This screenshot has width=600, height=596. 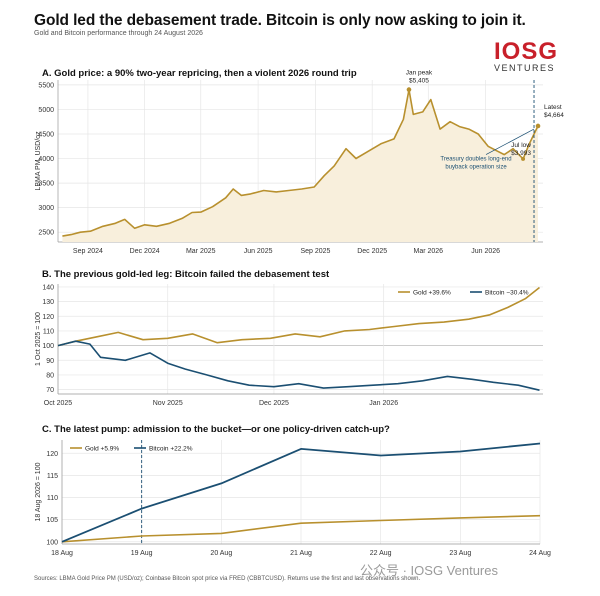 I want to click on x-tick-label: Oct 2025, so click(x=58, y=403).